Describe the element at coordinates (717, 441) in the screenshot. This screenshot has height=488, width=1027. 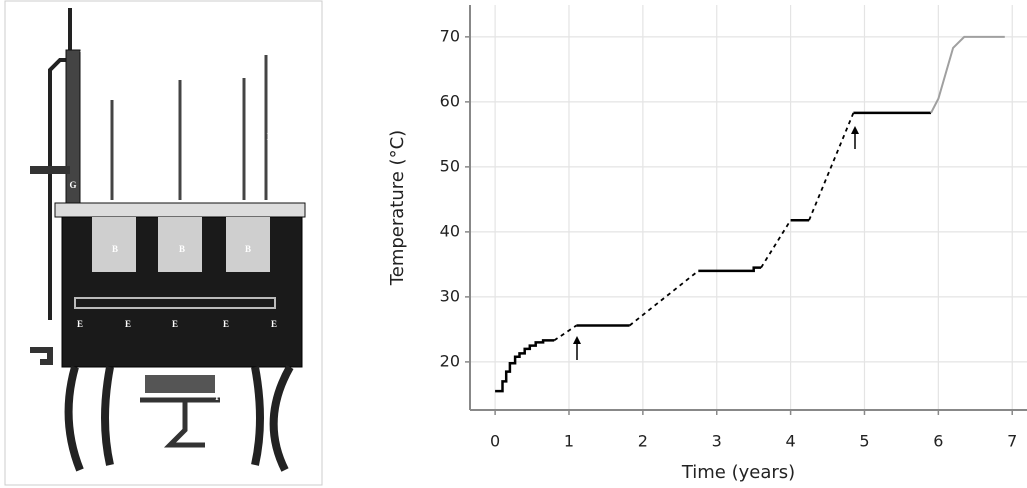
I see `x-tick-label: 3` at that location.